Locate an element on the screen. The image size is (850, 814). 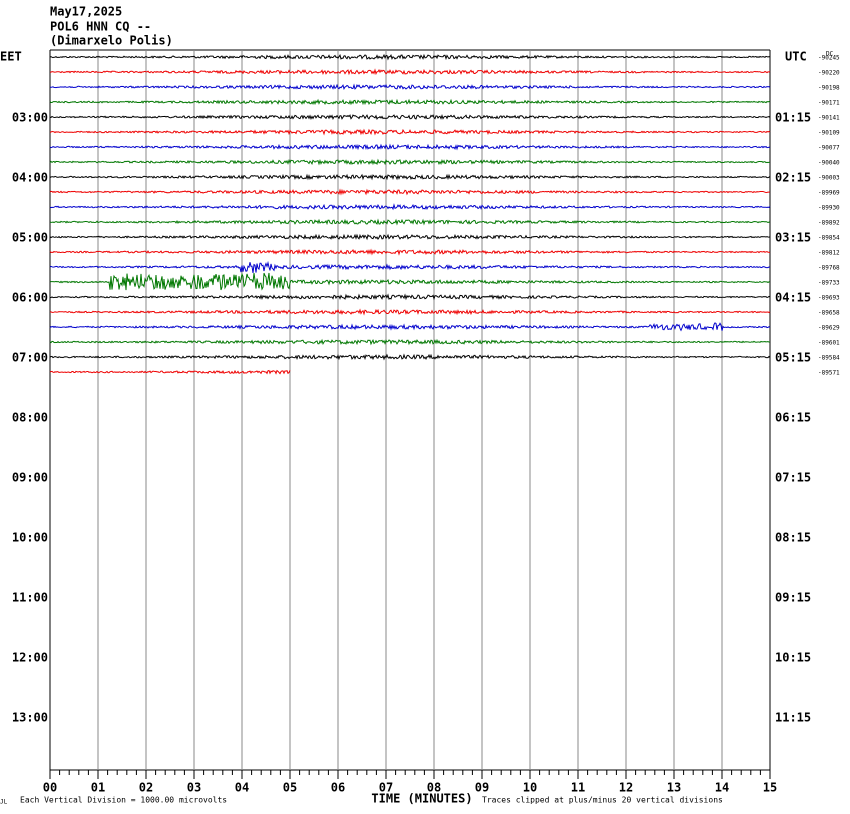
trace-offset-label: -89892 is located at coordinates (829, 223).